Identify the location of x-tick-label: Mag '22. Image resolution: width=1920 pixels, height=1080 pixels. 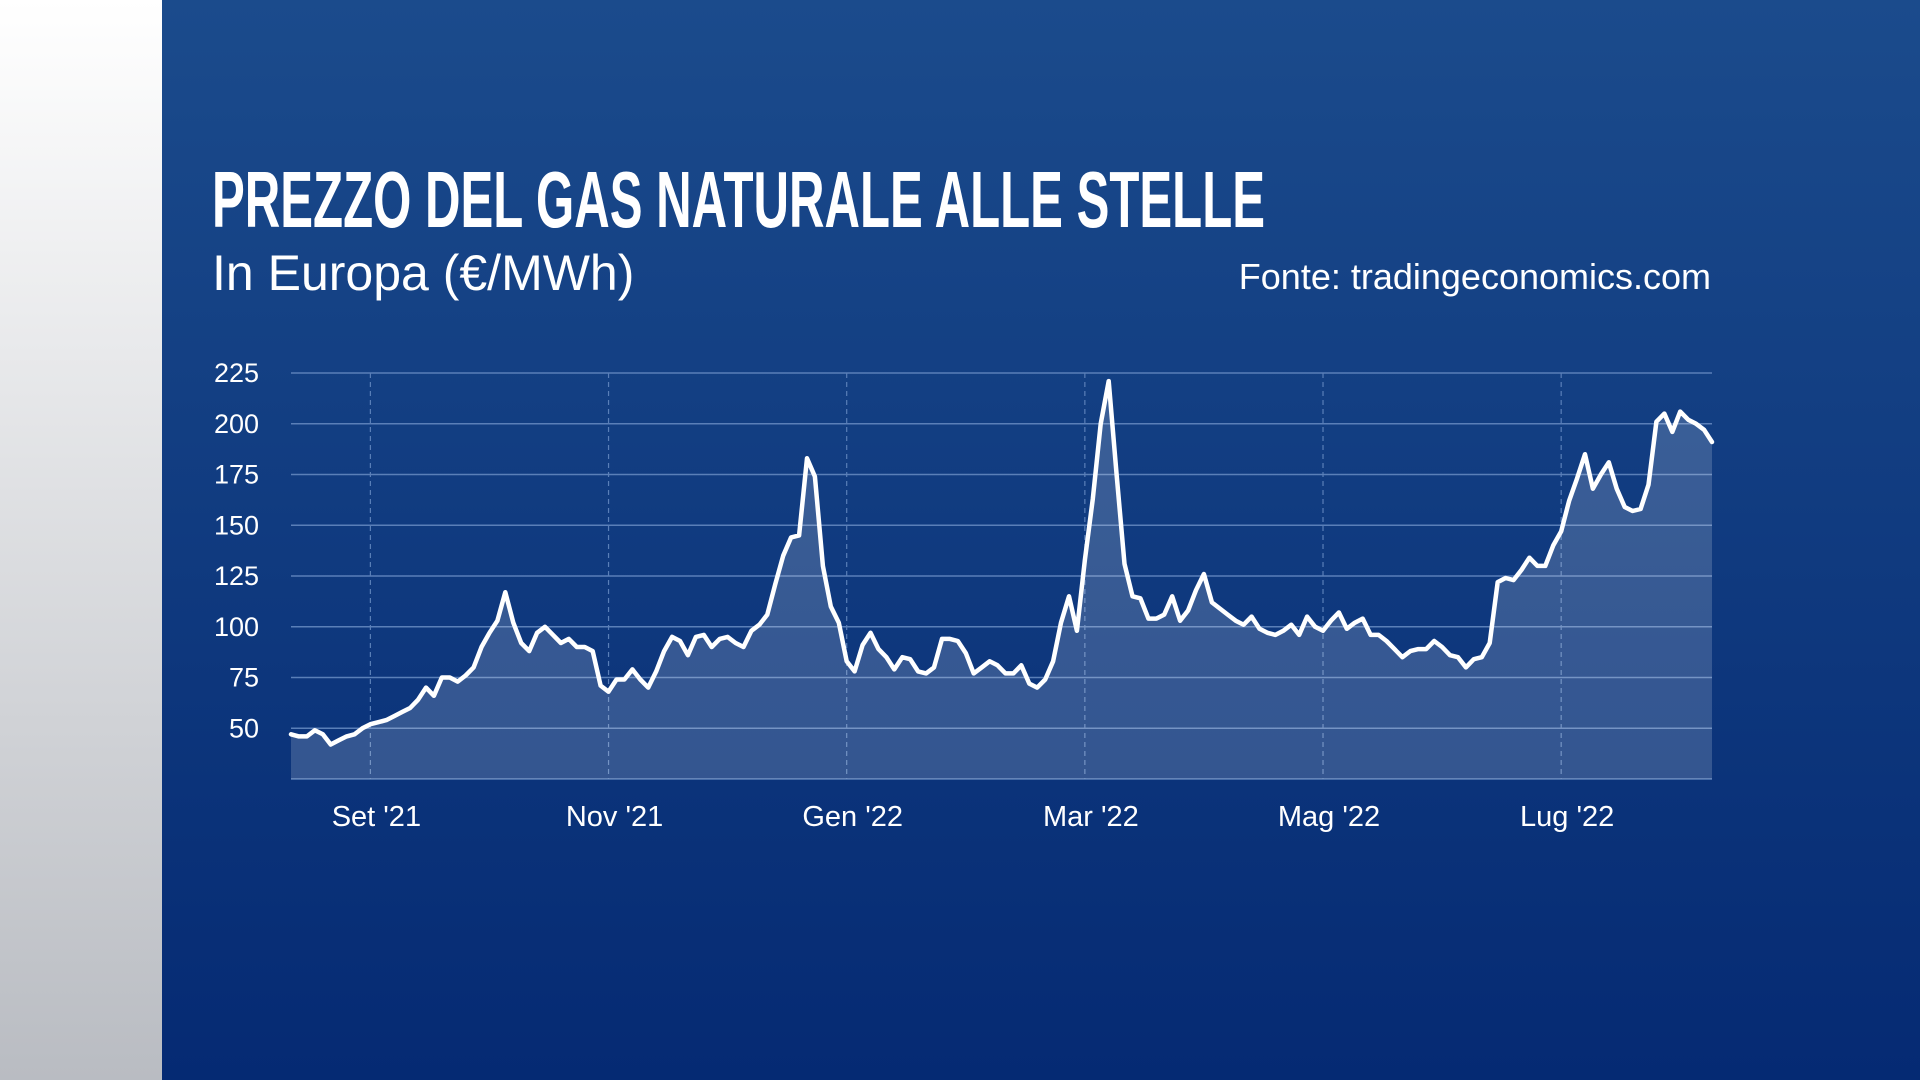
(1329, 817).